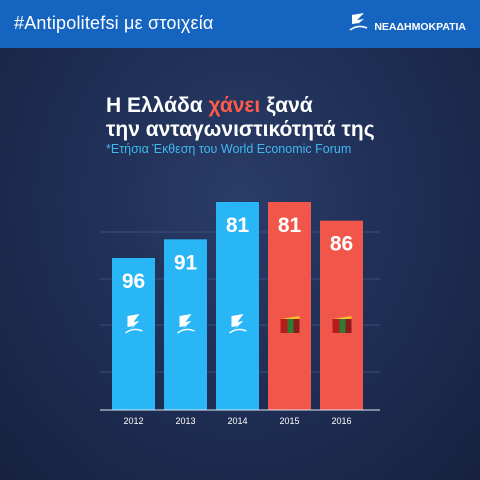 This screenshot has width=480, height=480. I want to click on x-tick-label: 2015, so click(289, 421).